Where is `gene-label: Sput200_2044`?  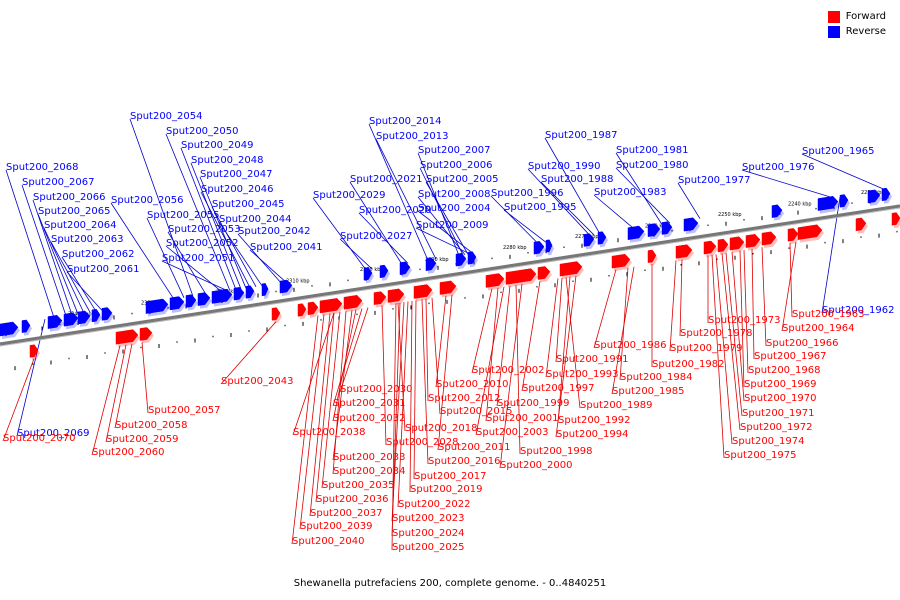 gene-label: Sput200_2044 is located at coordinates (255, 219).